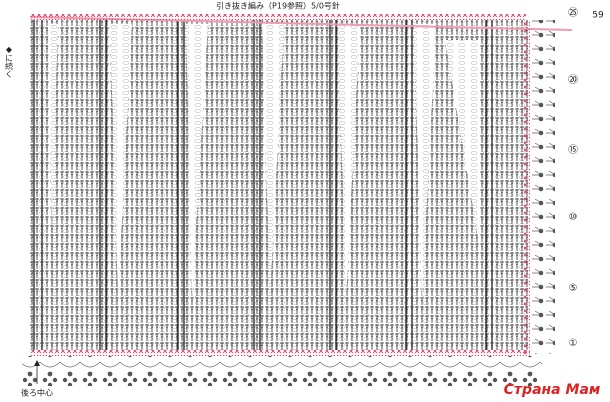 The width and height of the screenshot is (610, 402). I want to click on bottom-picots, so click(282, 371).